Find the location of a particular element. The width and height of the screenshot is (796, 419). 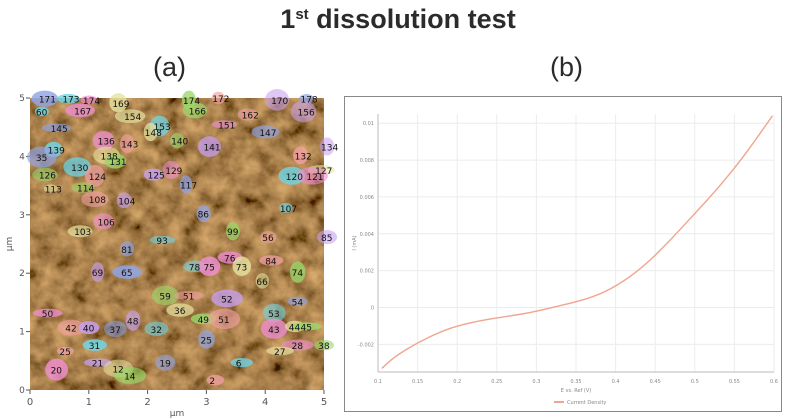

grain-label: 140 is located at coordinates (179, 143).